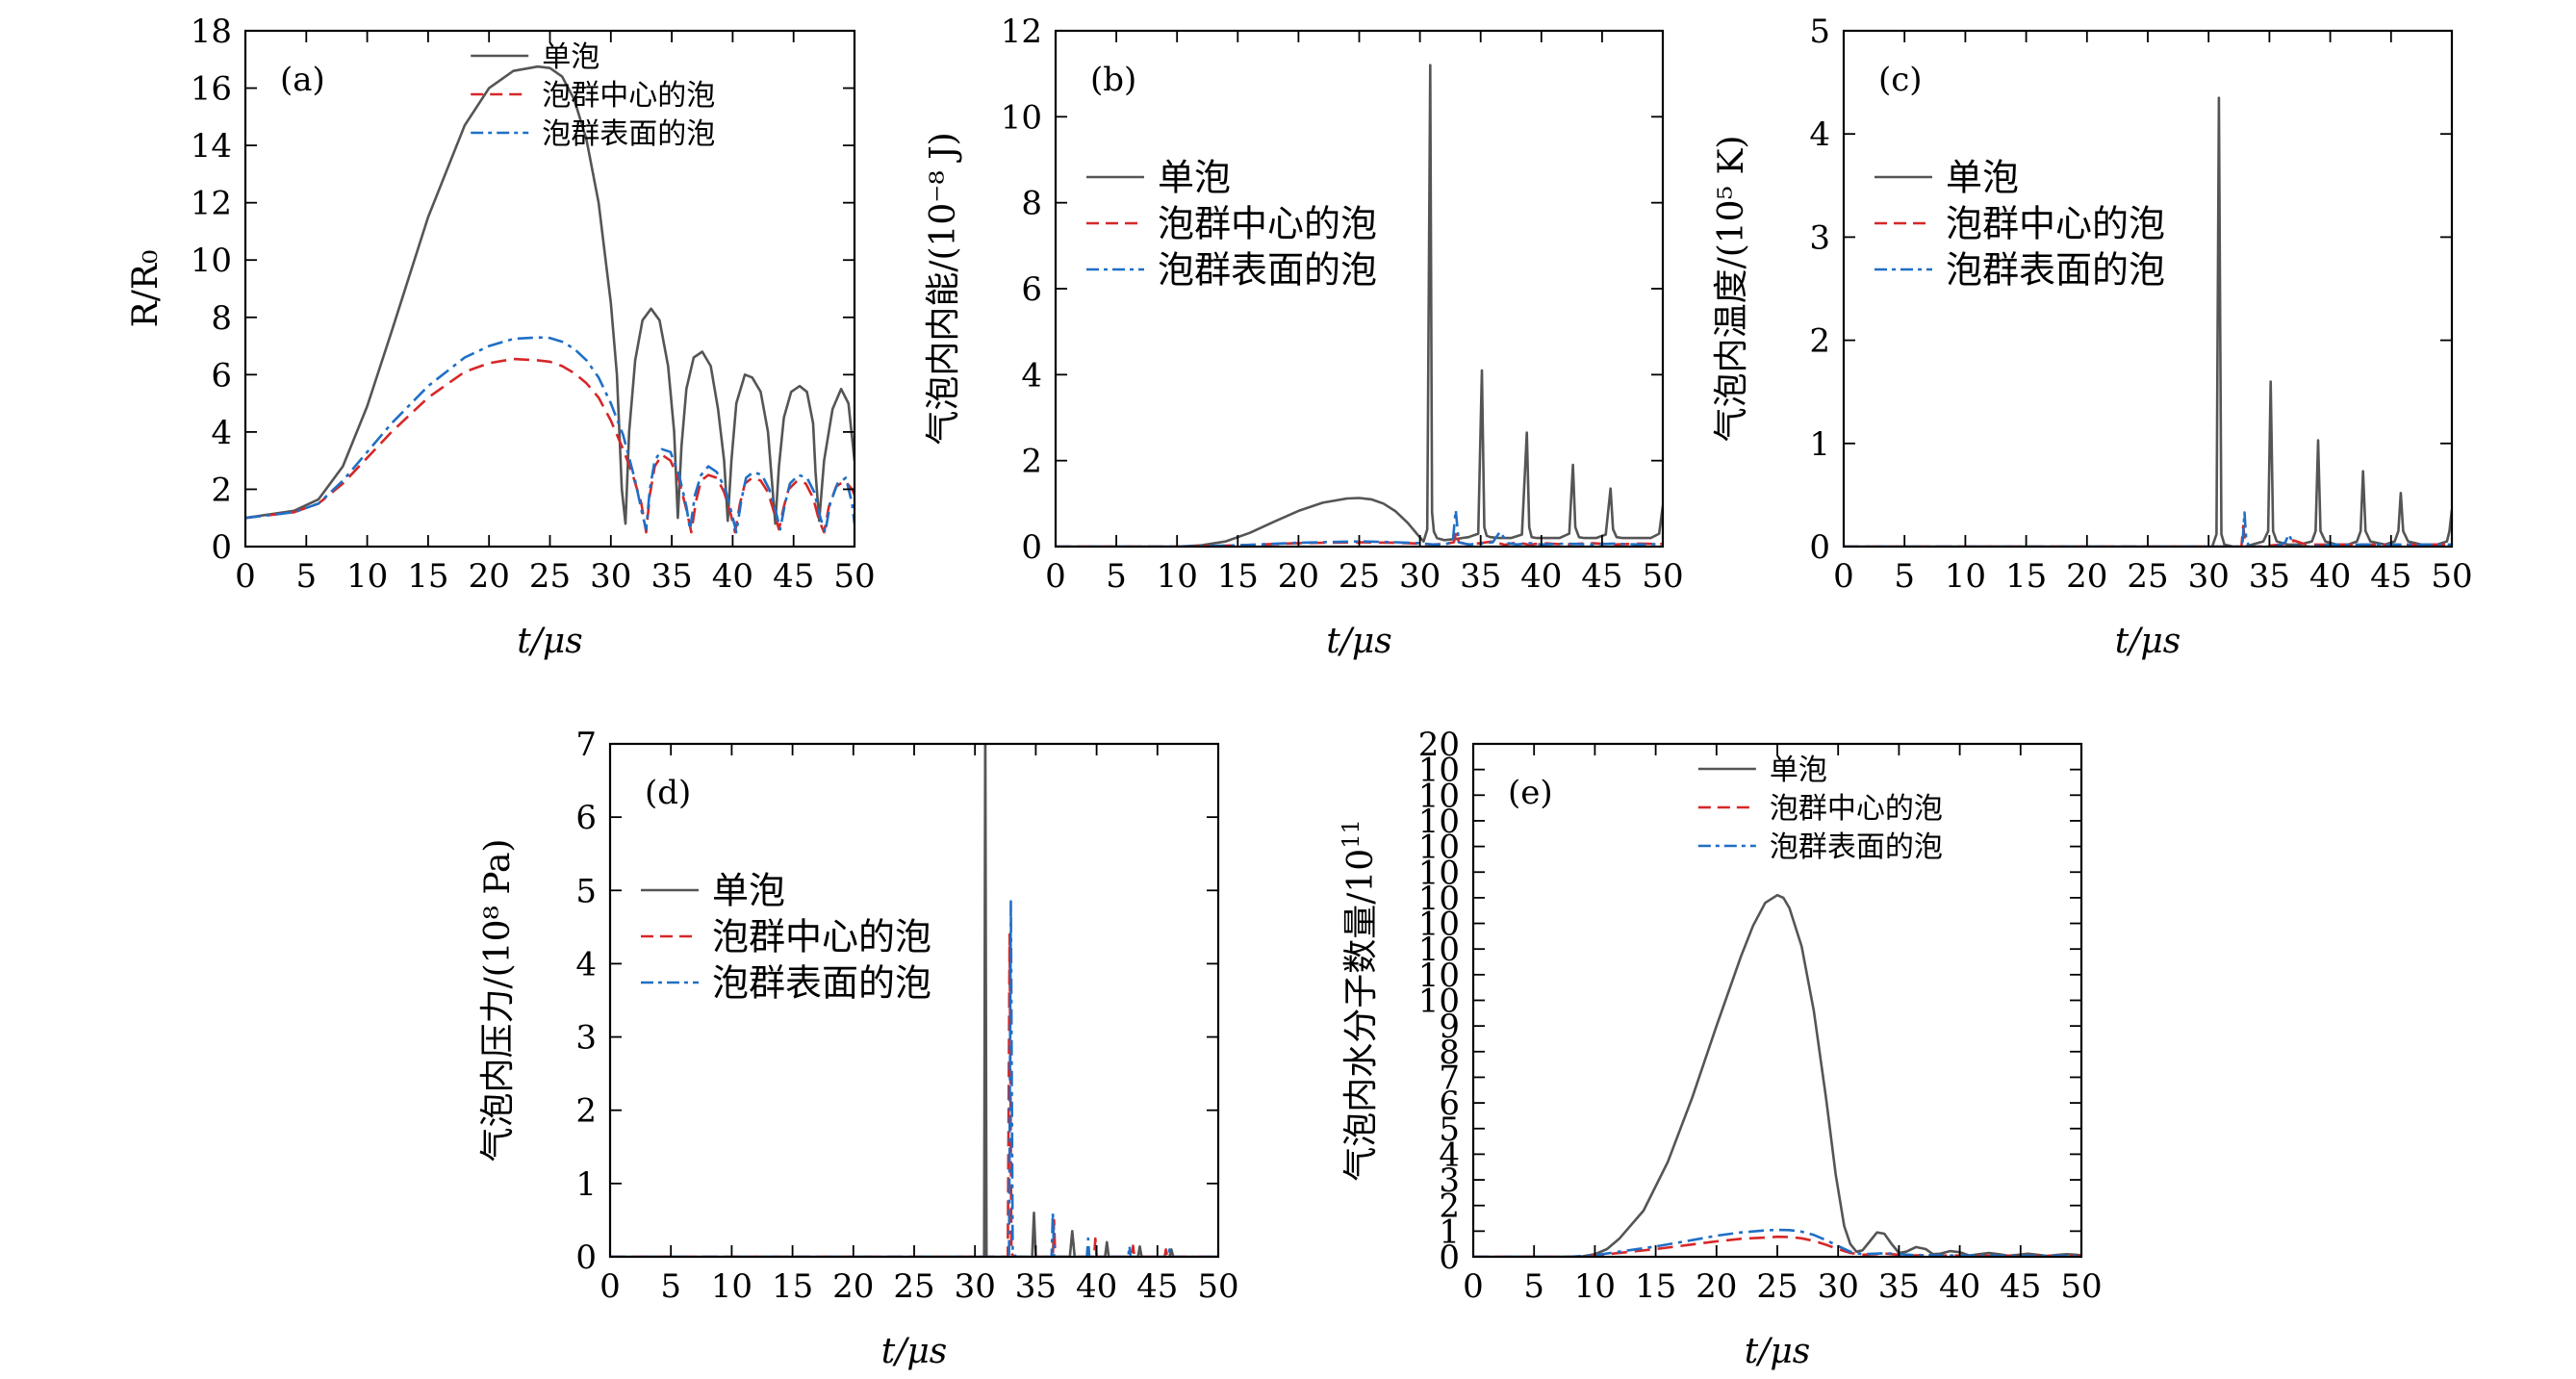  Describe the element at coordinates (1530, 793) in the screenshot. I see `panel-label: (e)` at that location.